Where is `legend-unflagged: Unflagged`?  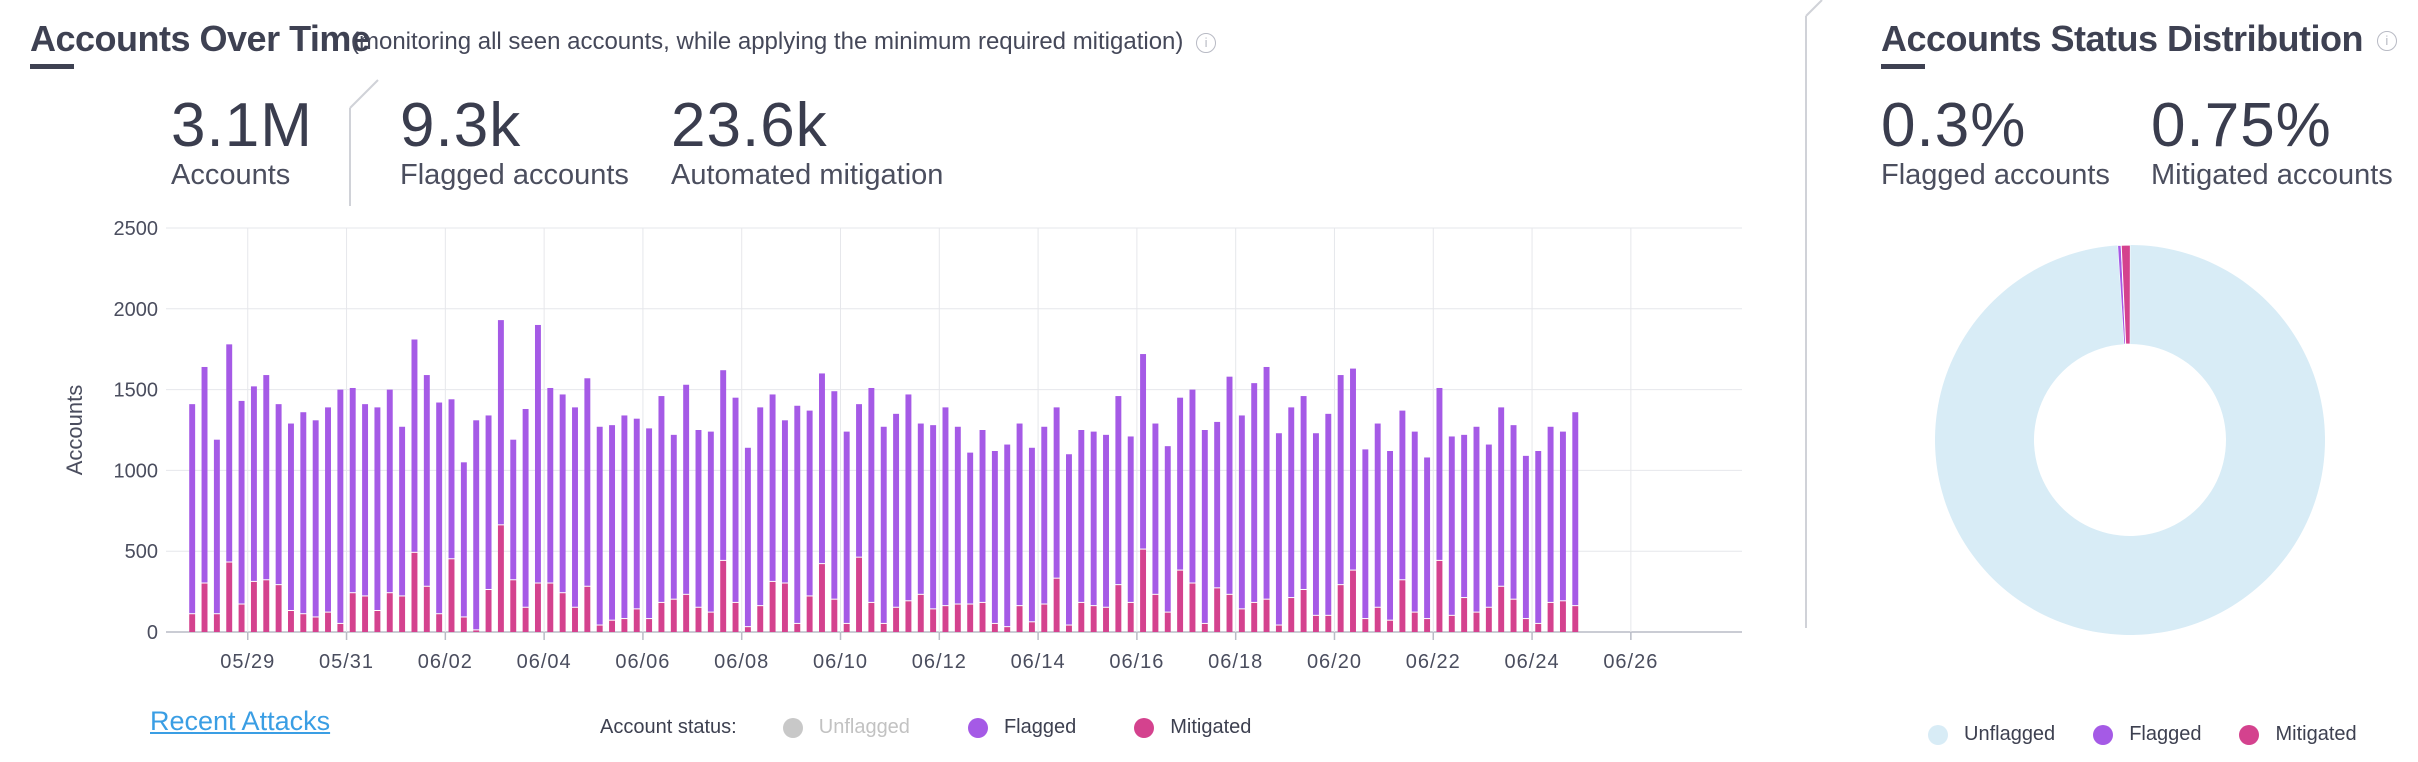 legend-unflagged: Unflagged is located at coordinates (846, 727).